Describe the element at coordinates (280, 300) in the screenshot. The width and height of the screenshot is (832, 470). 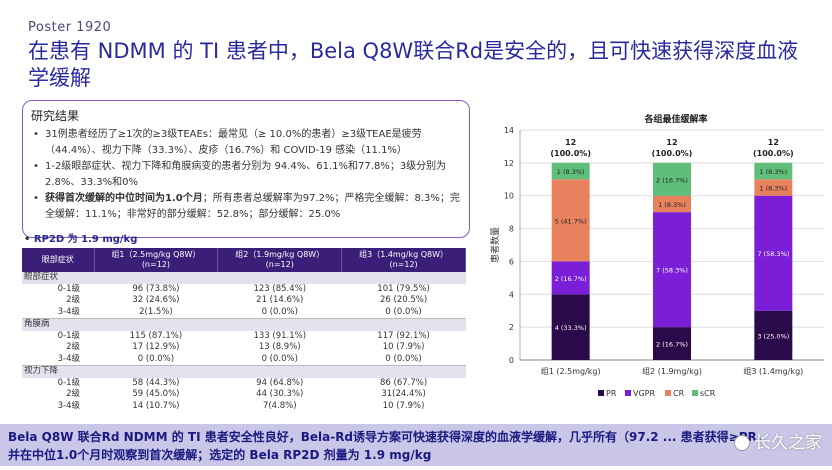
I see `table-cell: 21 (14.6%)` at that location.